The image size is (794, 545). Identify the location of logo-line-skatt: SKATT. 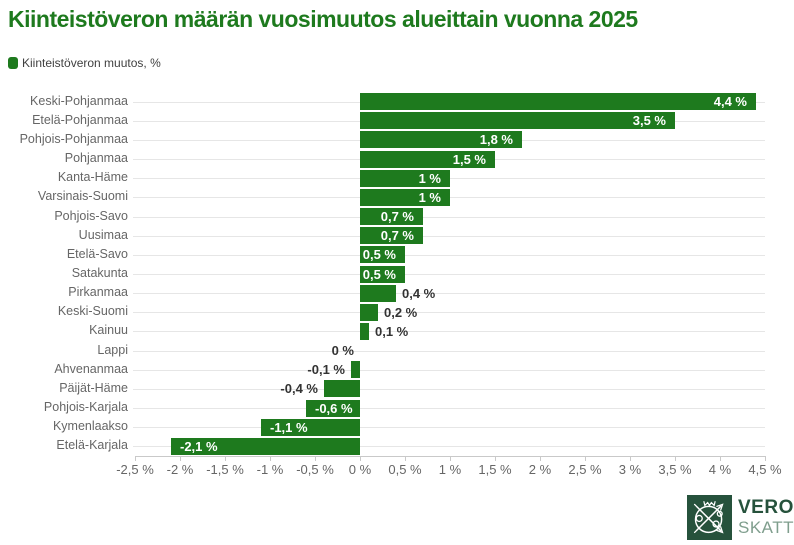
(766, 527).